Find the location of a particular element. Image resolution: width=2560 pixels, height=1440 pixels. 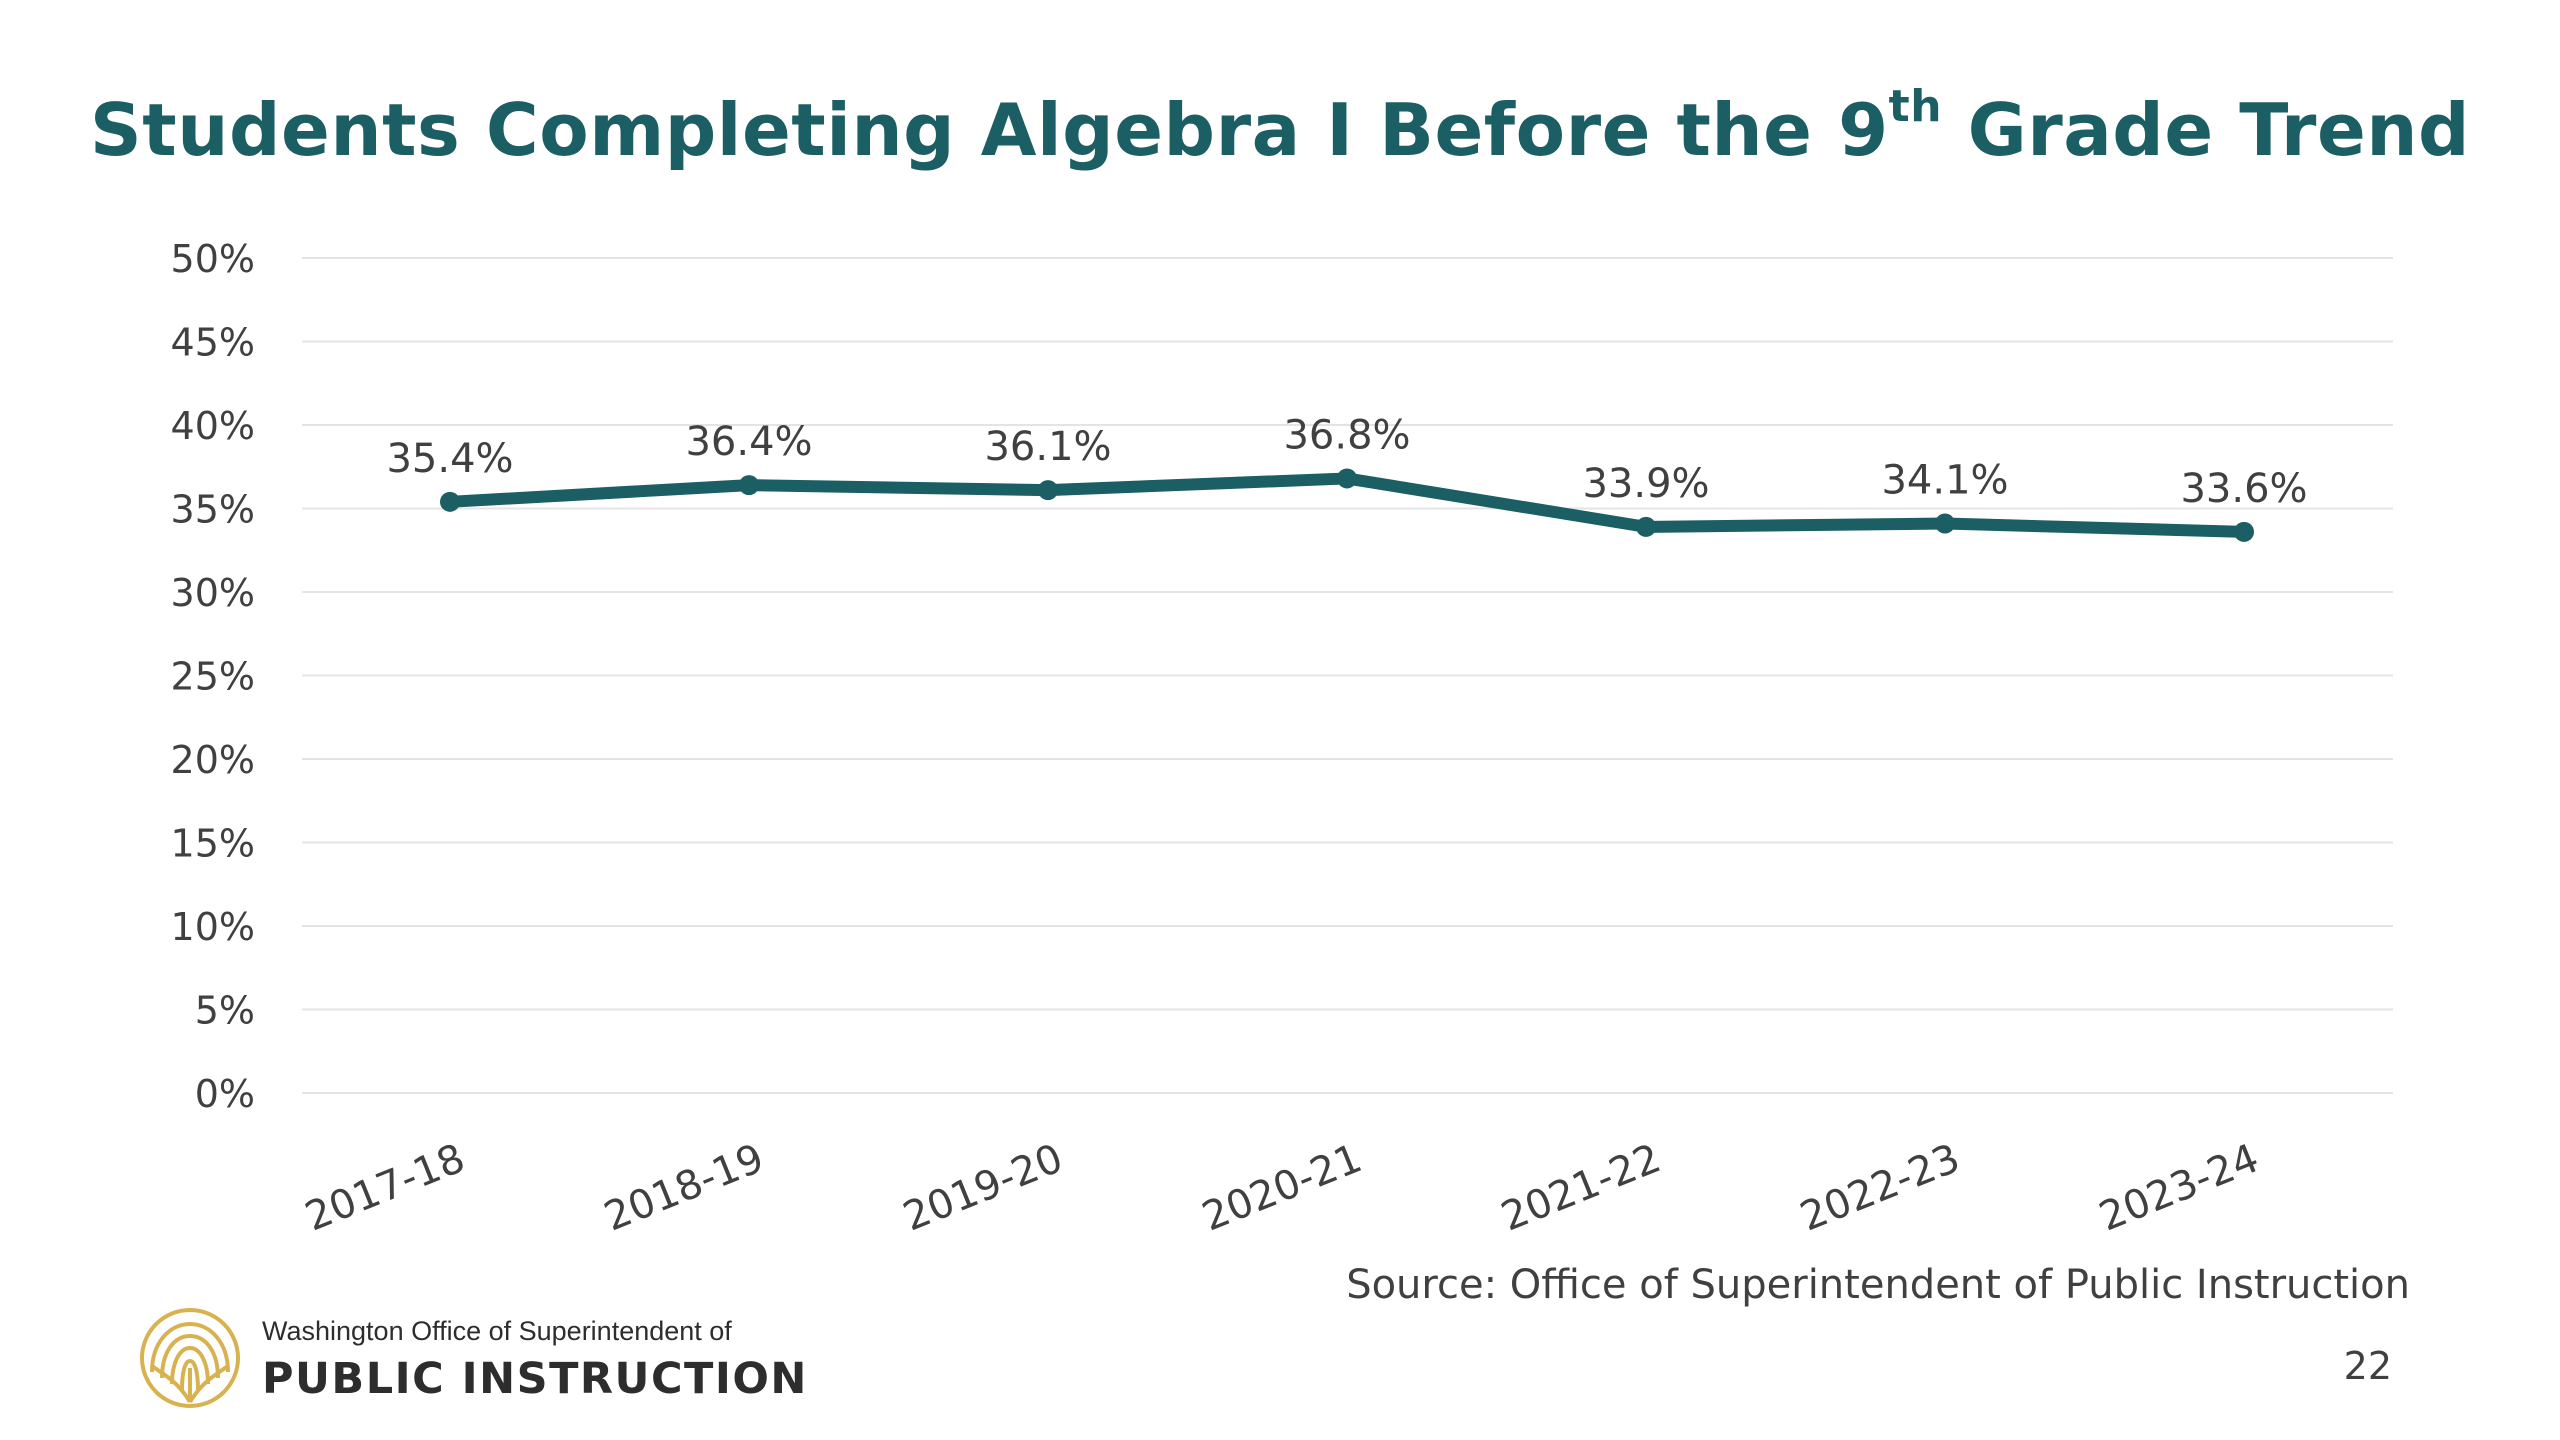

data-label: 33.9% is located at coordinates (1645, 484).